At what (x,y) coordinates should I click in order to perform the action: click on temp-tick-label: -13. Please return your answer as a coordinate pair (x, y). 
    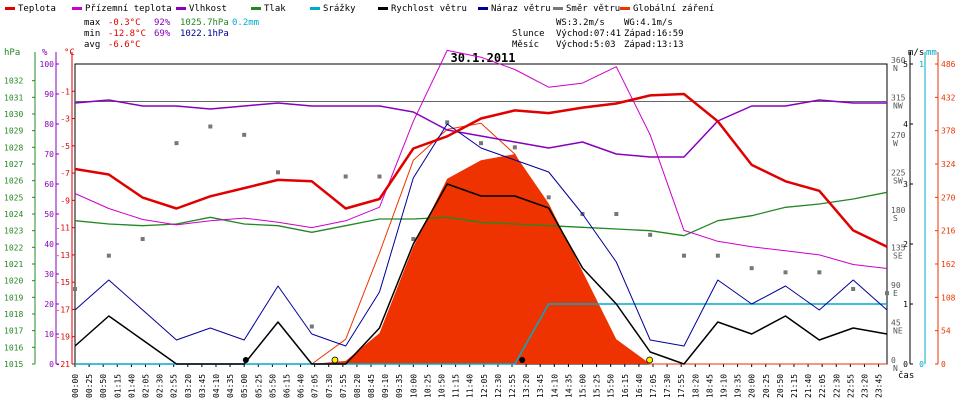
    Looking at the image, I should click on (63, 255).